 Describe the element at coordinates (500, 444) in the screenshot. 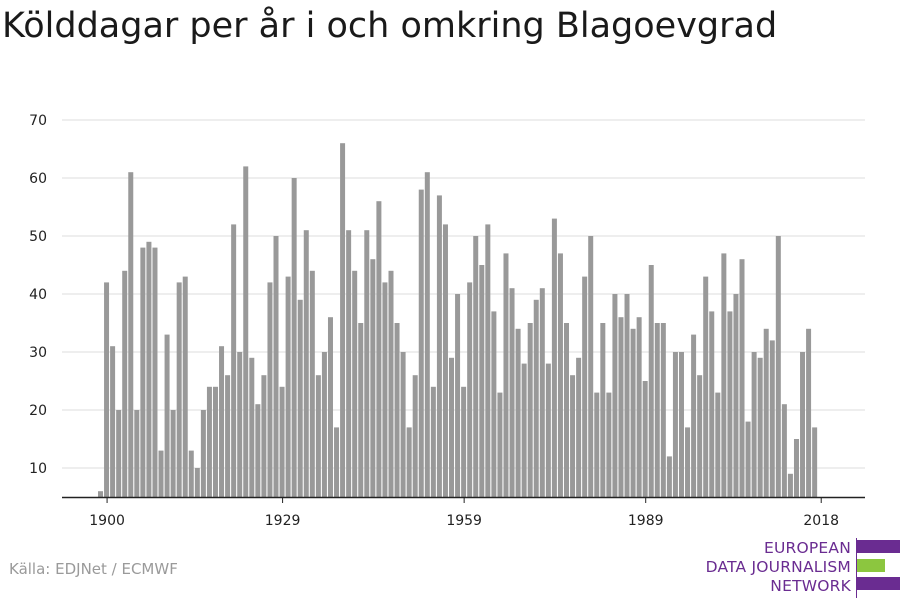

I see `bar-1965` at that location.